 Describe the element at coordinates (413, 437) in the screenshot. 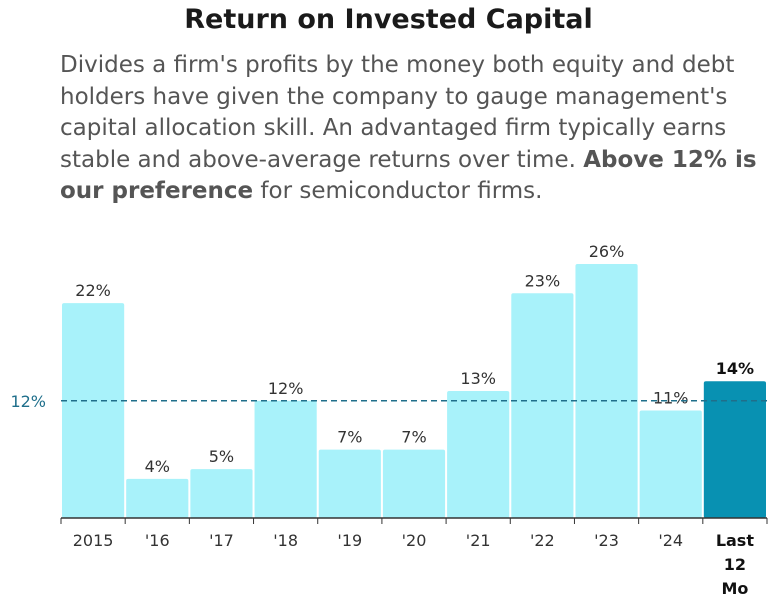

I see `data-label-5: 7%` at that location.